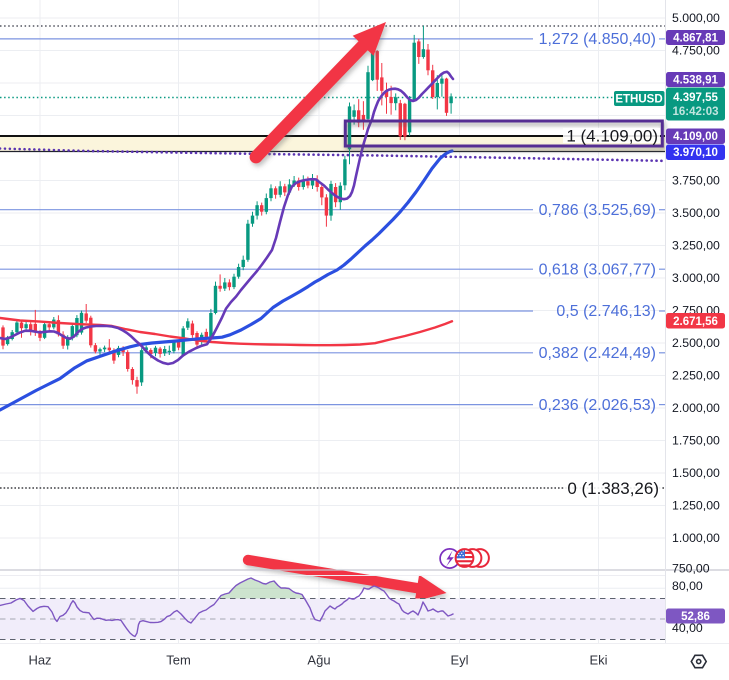 This screenshot has height=680, width=729. What do you see at coordinates (695, 617) in the screenshot?
I see `svg-text: 52,86` at bounding box center [695, 617].